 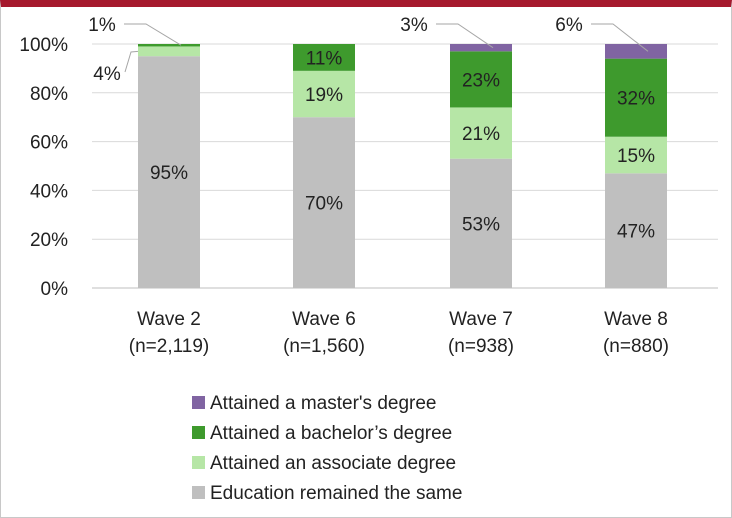 I want to click on legend-label: Attained a bachelor’s degree, so click(x=331, y=433).